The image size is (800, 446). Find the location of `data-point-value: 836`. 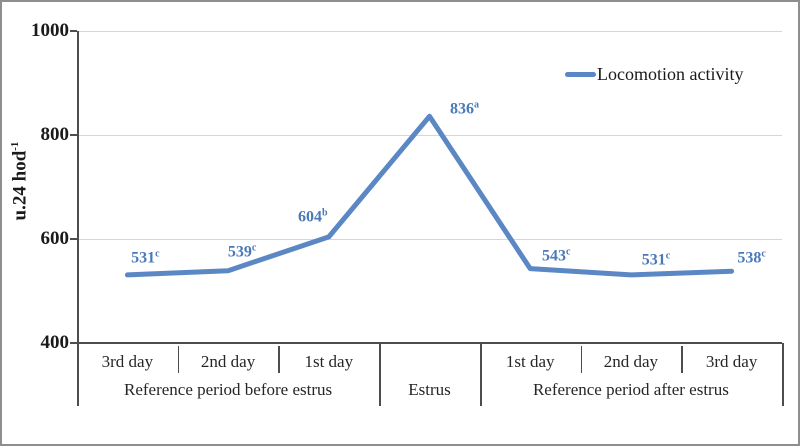

data-point-value: 836 is located at coordinates (462, 109).